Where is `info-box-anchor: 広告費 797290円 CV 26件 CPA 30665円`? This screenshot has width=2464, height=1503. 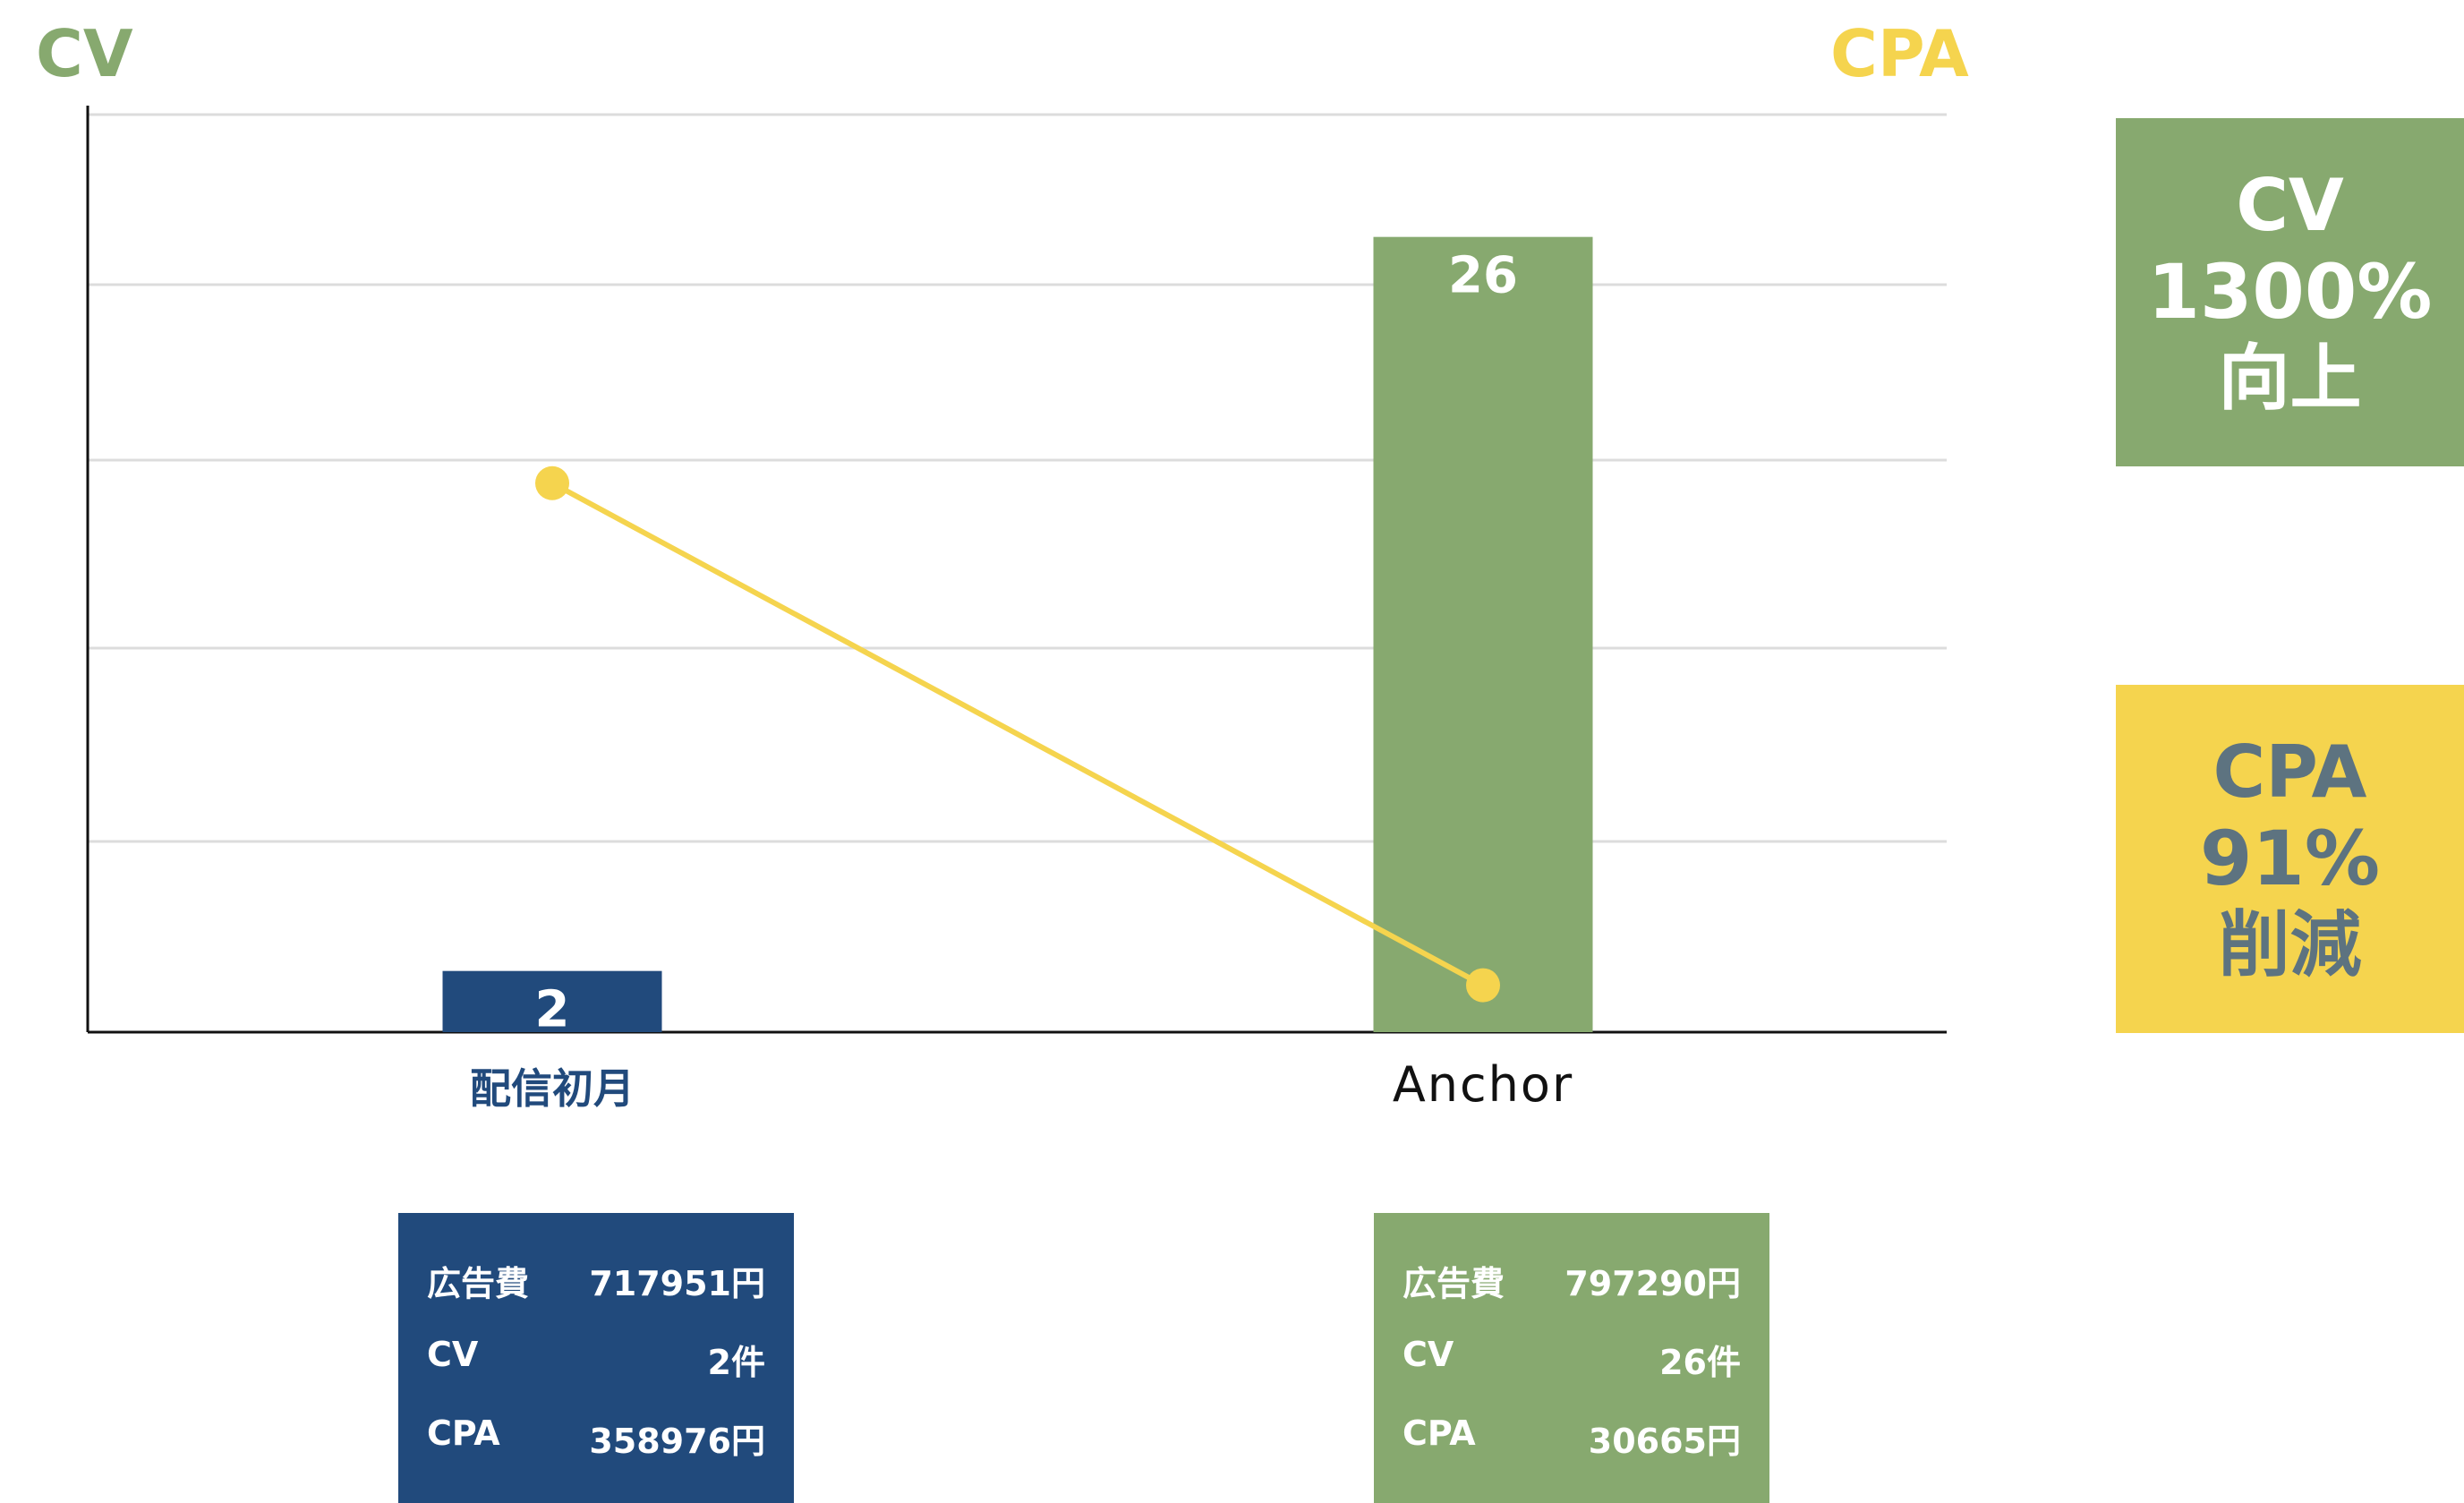 info-box-anchor: 広告費 797290円 CV 26件 CPA 30665円 is located at coordinates (1572, 1358).